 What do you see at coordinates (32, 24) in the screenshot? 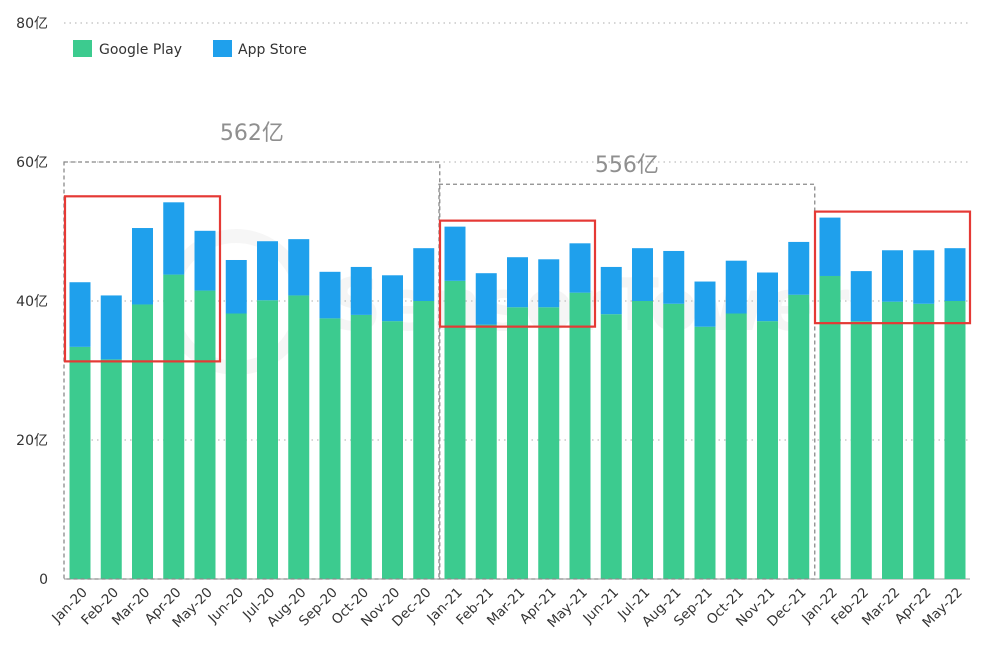
I see `y-tick-label: 80亿` at bounding box center [32, 24].